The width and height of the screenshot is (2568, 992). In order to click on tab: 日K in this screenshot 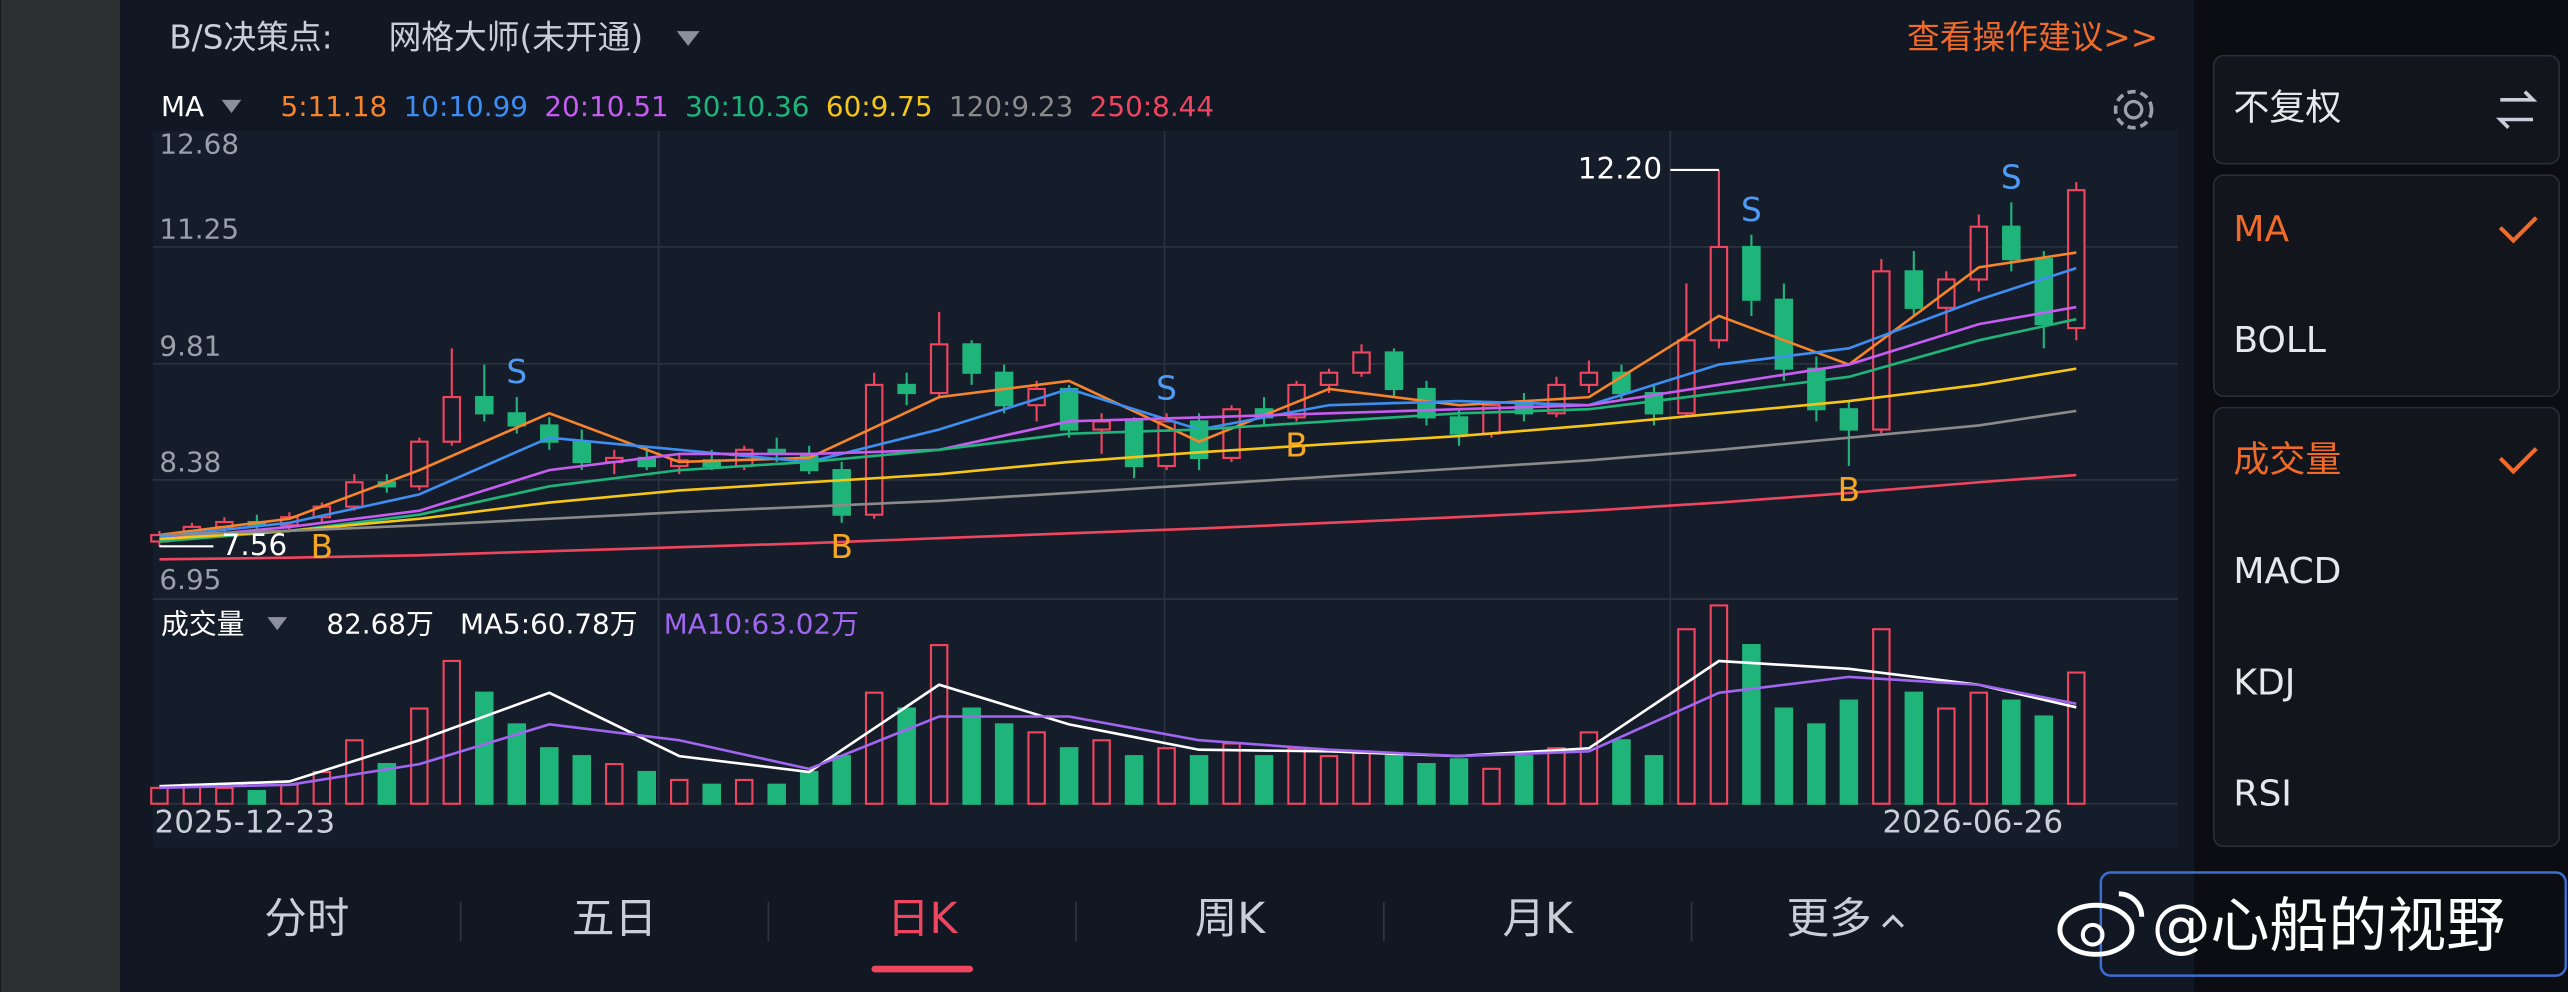, I will do `click(923, 919)`.